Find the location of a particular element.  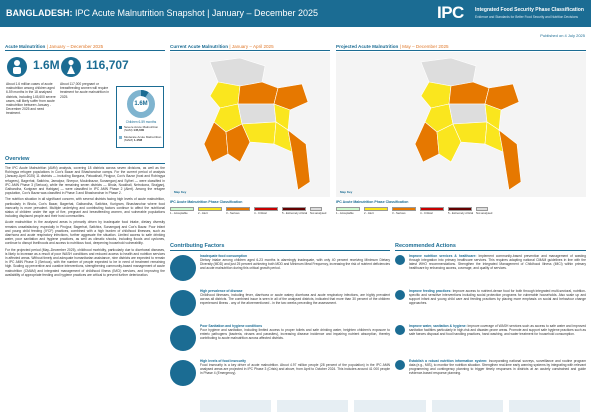

actions-title: Recommended Actions is located at coordinates (490, 247).